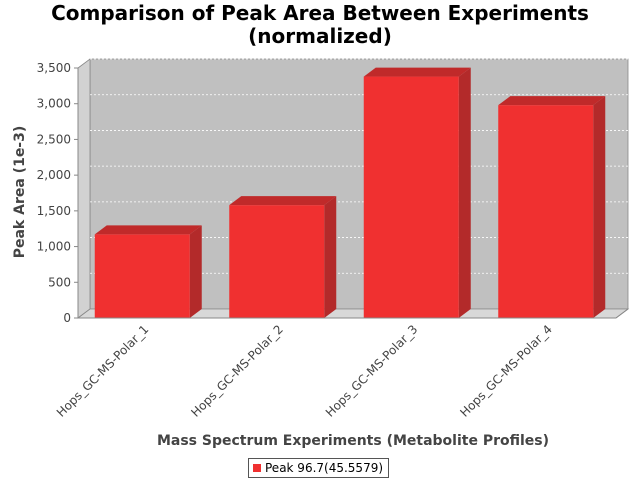 Image resolution: width=640 pixels, height=480 pixels. I want to click on y-tick-label: 3,000, so click(54, 104).